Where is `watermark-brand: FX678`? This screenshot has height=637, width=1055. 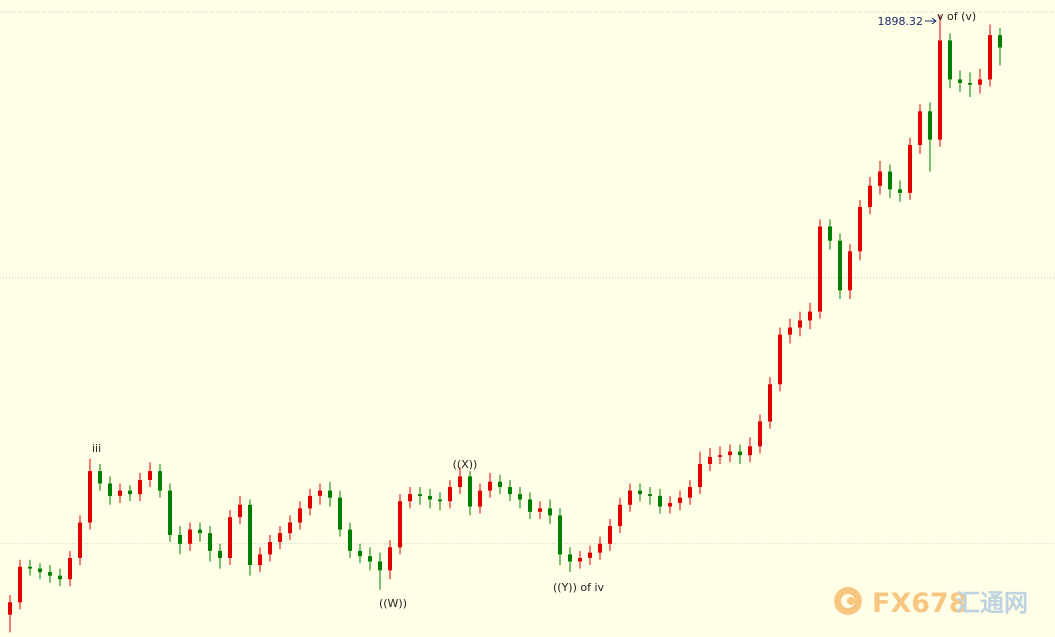
watermark-brand: FX678 is located at coordinates (920, 603).